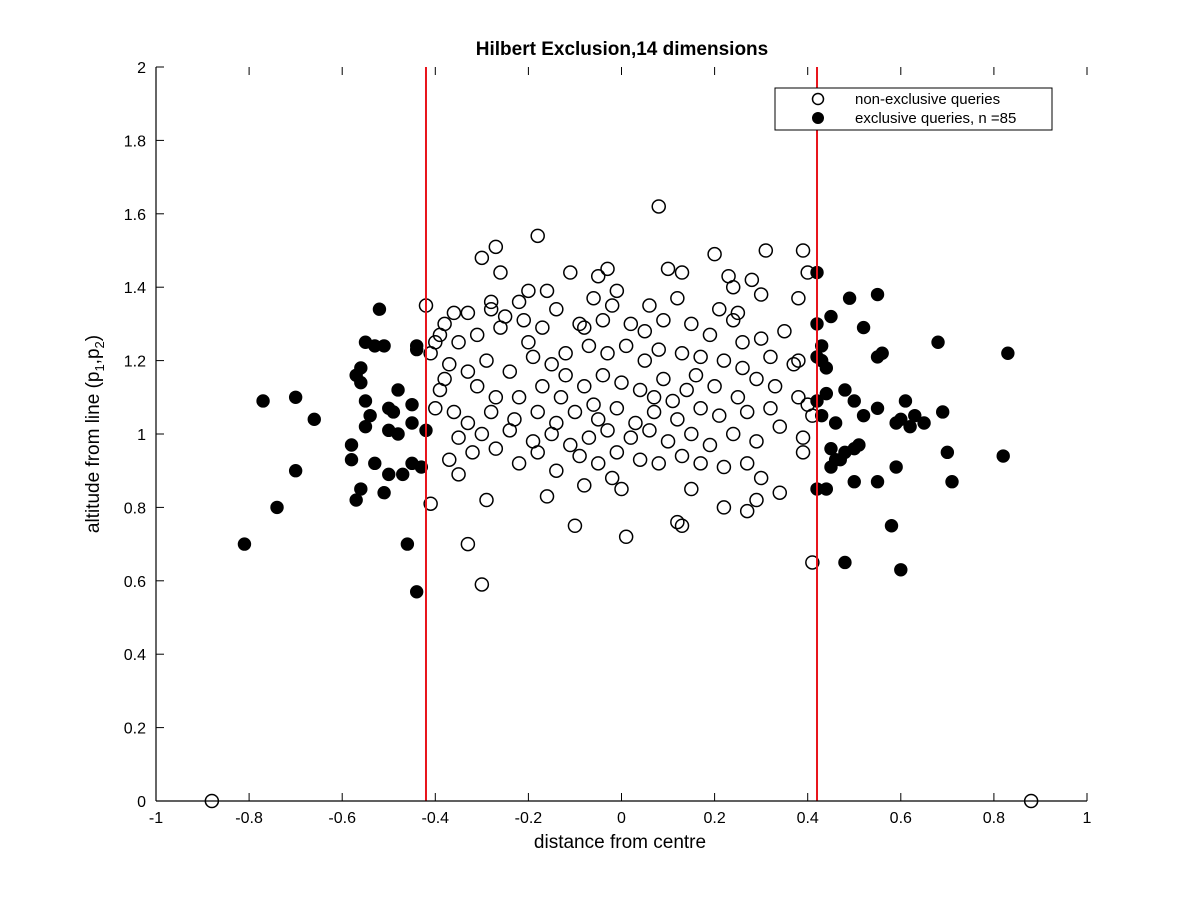 The height and width of the screenshot is (900, 1200). I want to click on y-tick-label: 1.2, so click(135, 362).